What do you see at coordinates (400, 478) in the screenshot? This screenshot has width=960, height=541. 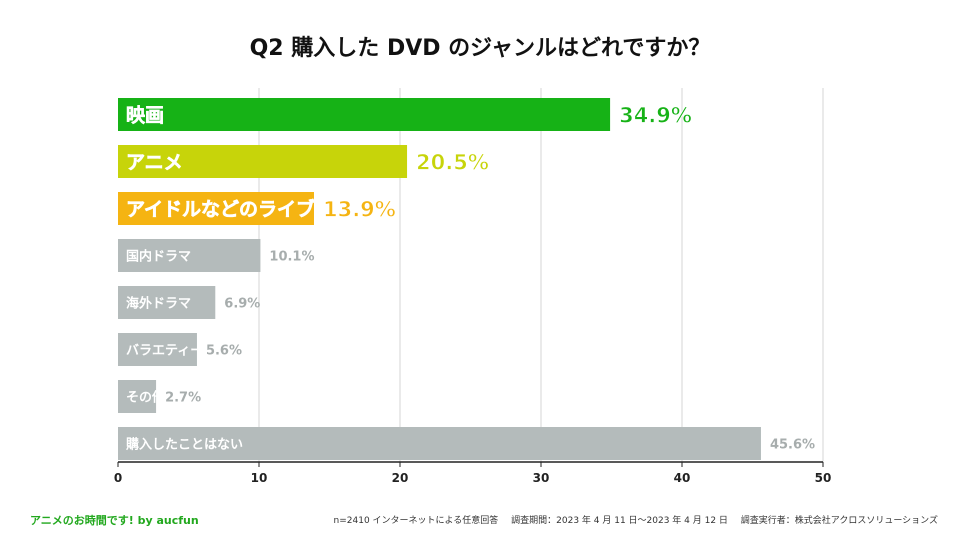 I see `x-tick-label: 20` at bounding box center [400, 478].